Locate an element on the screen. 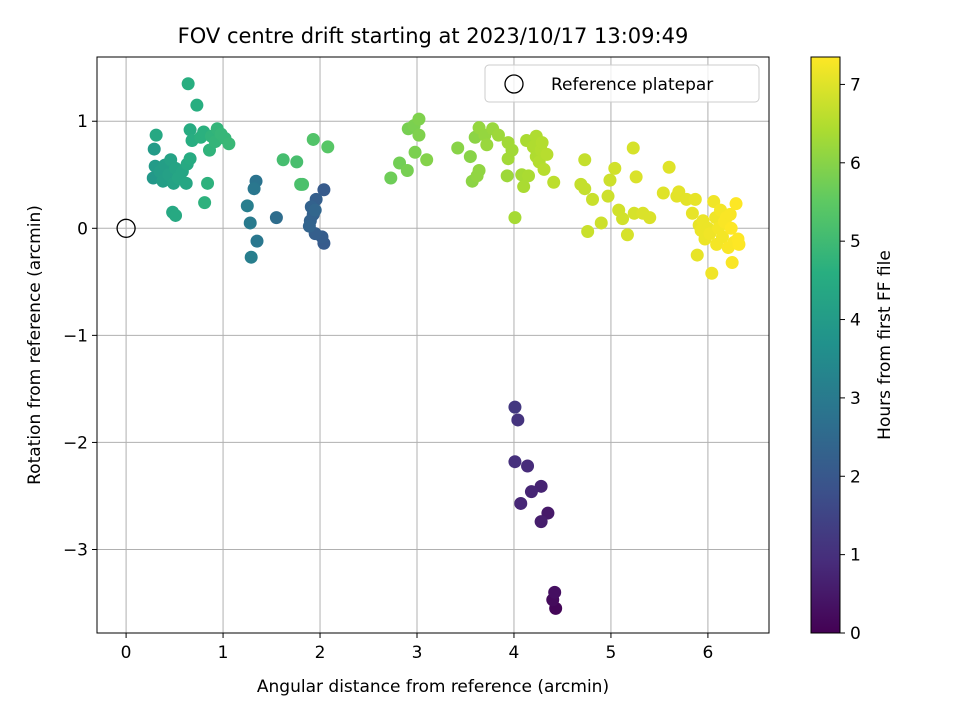  y-axis-ticks: 1 0 −1 −2 −3 is located at coordinates (80, 336).